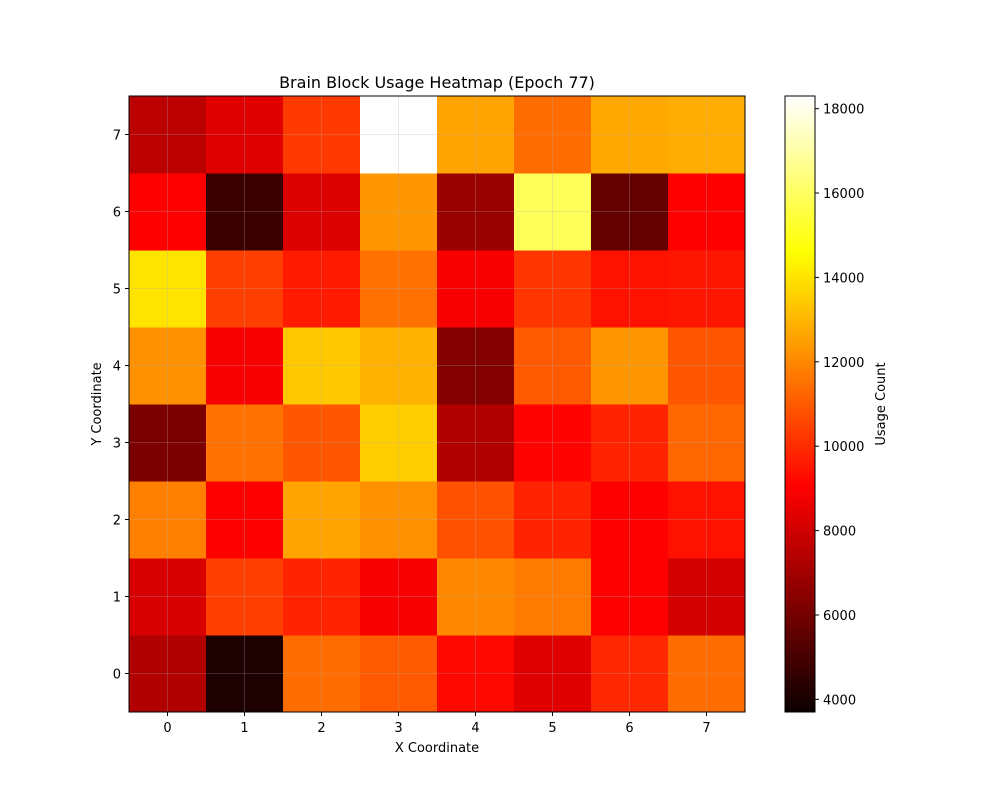 This screenshot has height=800, width=1000. Describe the element at coordinates (322, 674) in the screenshot. I see `heatmap-cell-x2-y0` at that location.